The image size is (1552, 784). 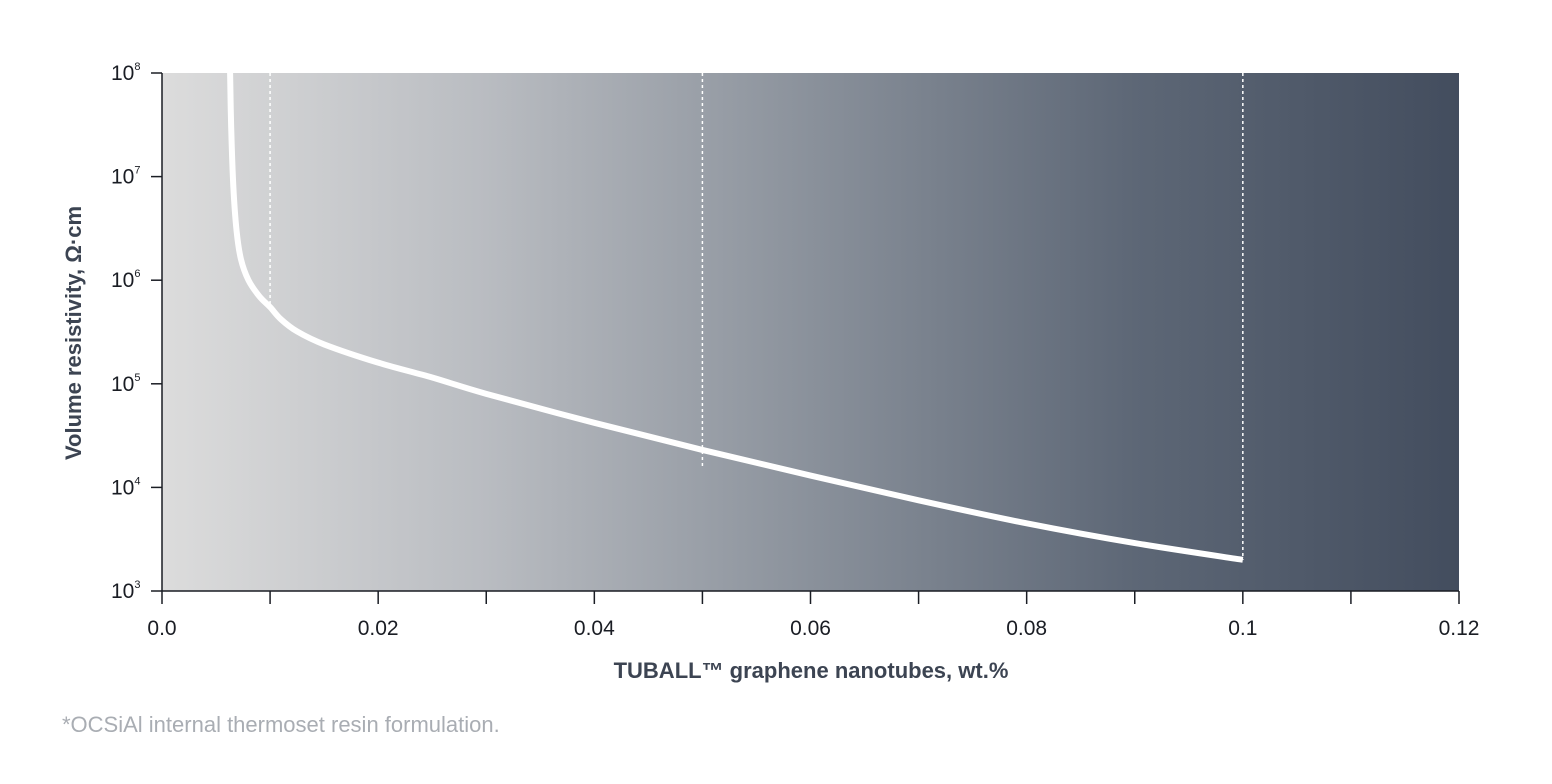 I want to click on x-tick-label: 0.06, so click(x=810, y=628).